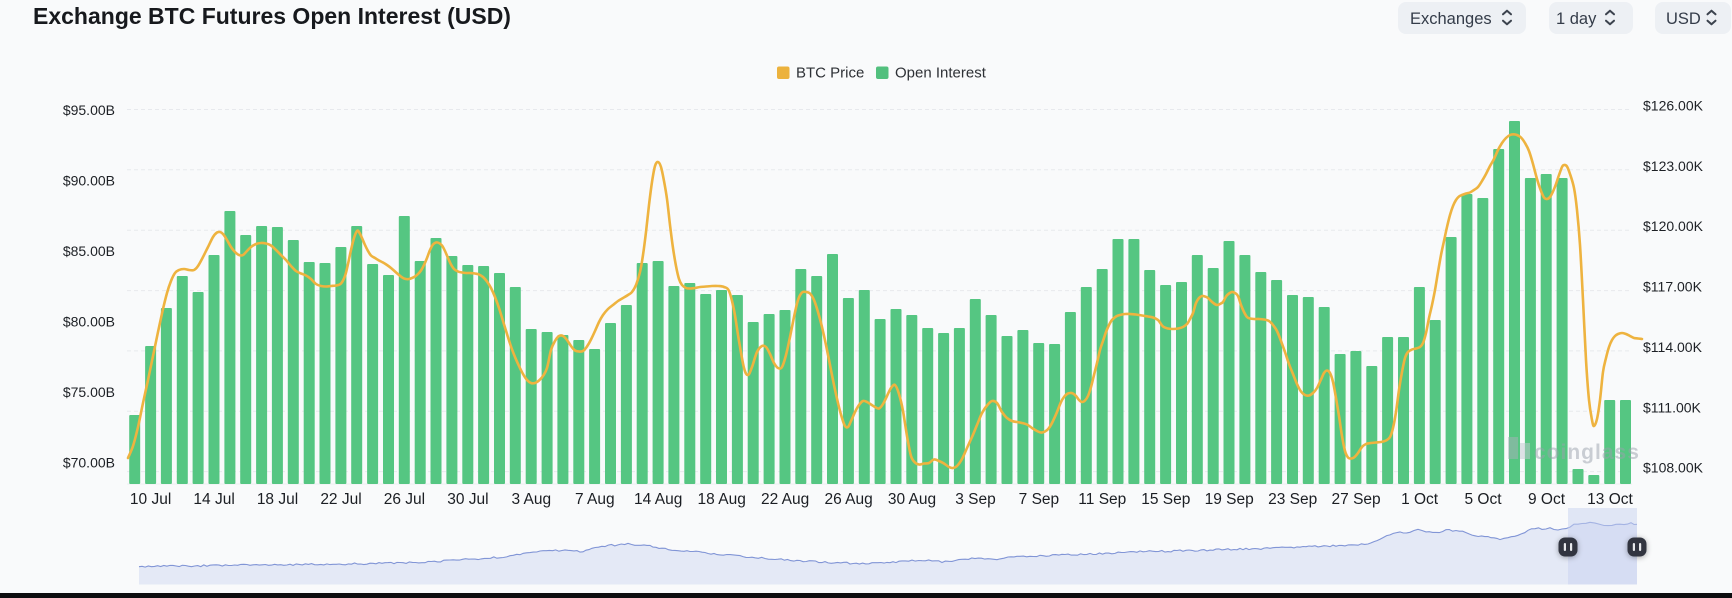 This screenshot has width=1732, height=598. I want to click on svg-text: $111.00K, so click(1672, 407).